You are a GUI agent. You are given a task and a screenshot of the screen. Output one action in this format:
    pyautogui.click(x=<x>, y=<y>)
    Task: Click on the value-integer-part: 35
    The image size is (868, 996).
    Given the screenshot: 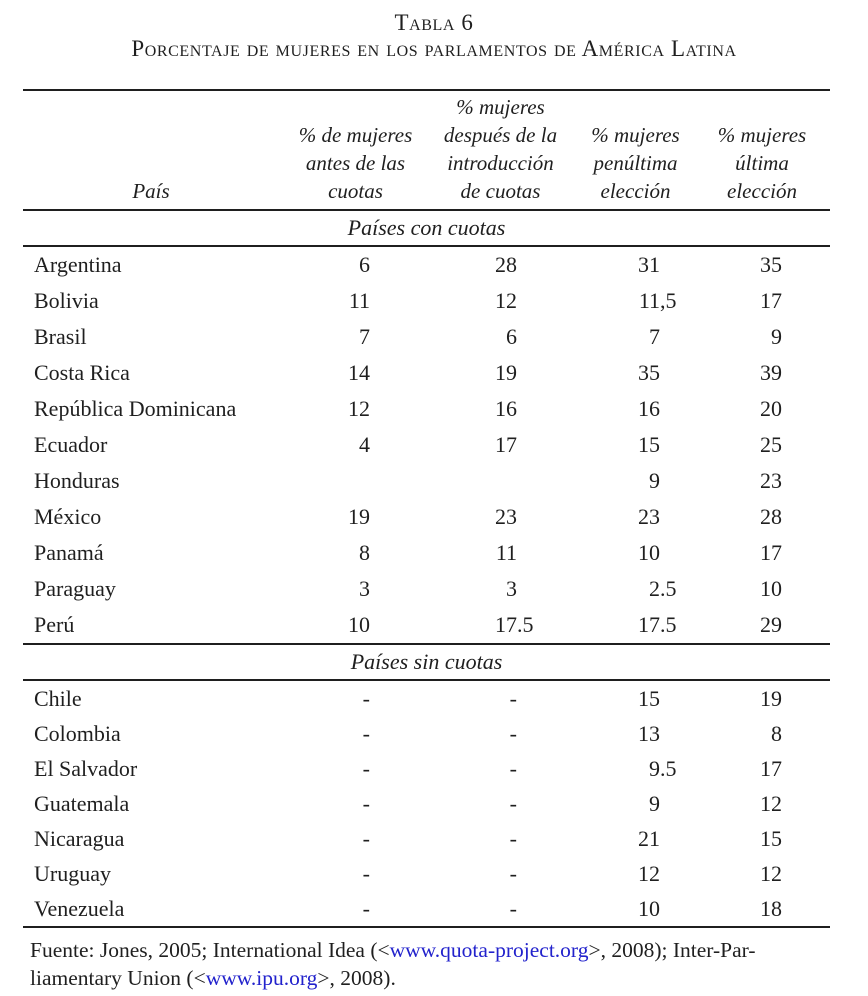 What is the action you would take?
    pyautogui.click(x=771, y=264)
    